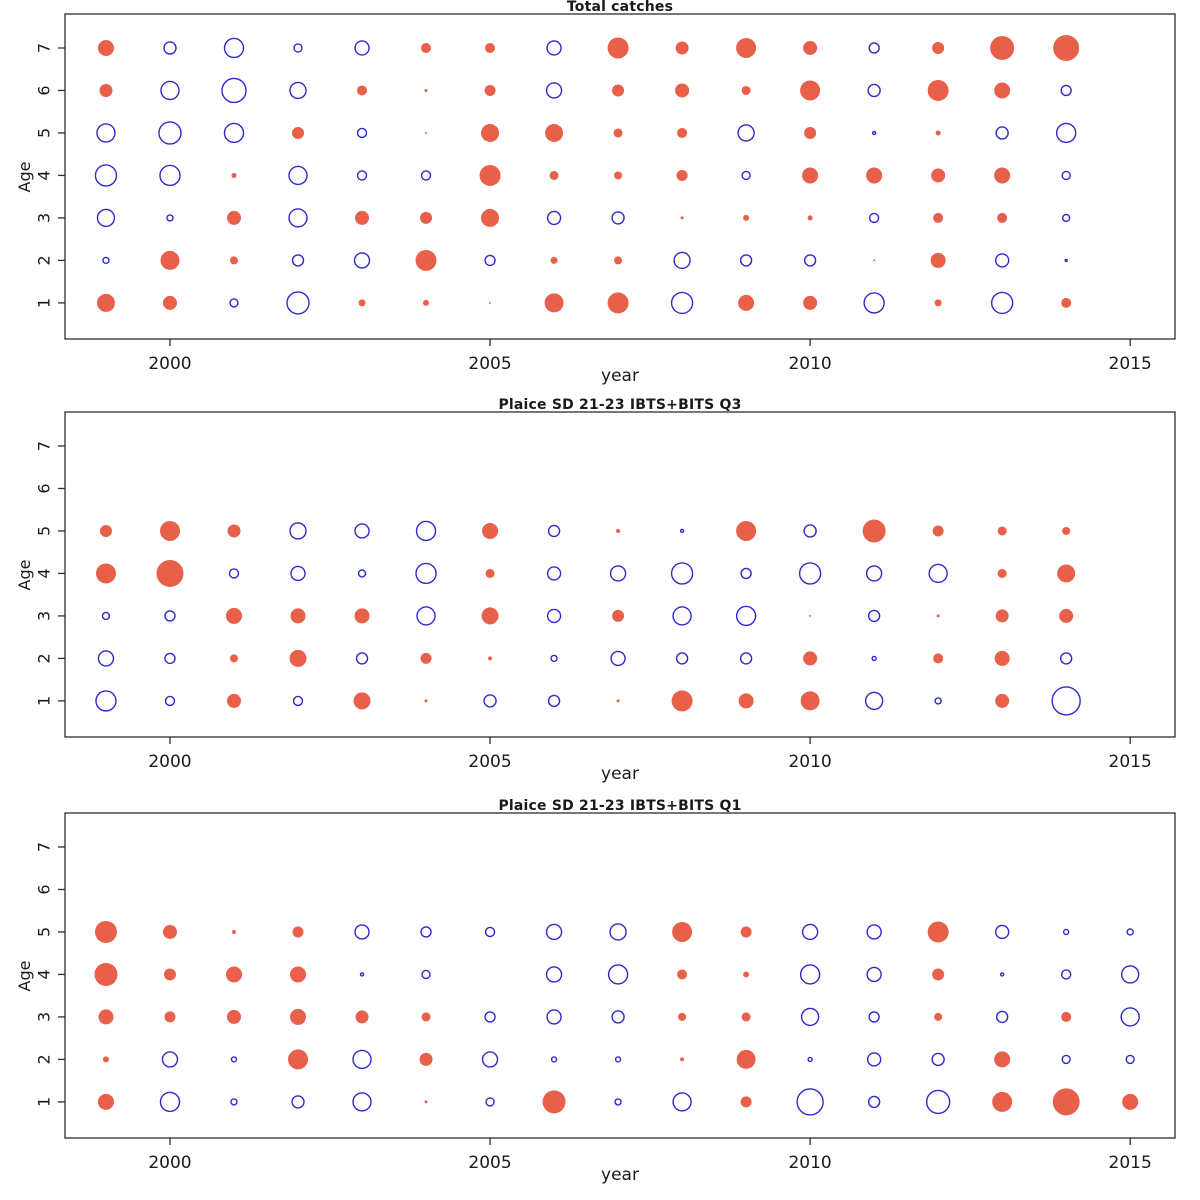 The image size is (1200, 1200). I want to click on y-tick-label: 3, so click(44, 1017).